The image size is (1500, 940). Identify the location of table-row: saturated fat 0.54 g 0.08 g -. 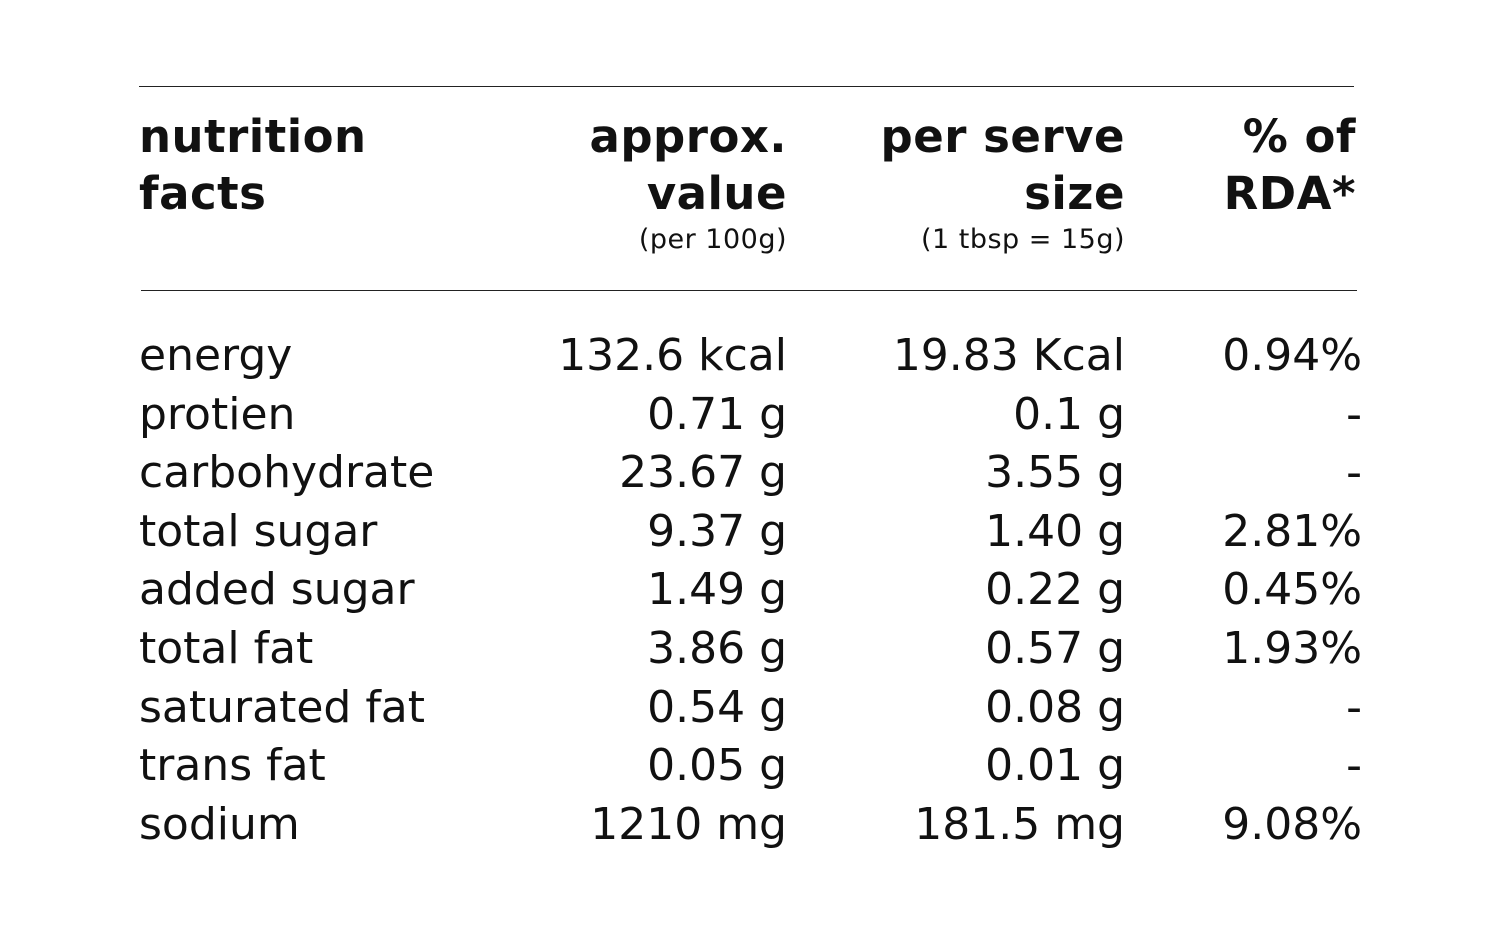
(750, 708).